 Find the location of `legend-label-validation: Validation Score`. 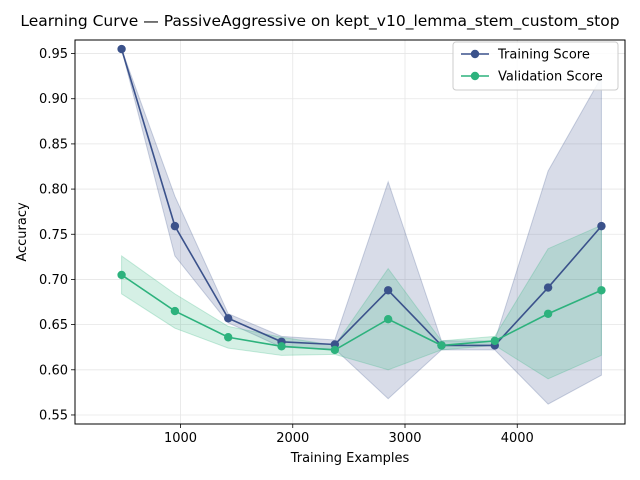

legend-label-validation: Validation Score is located at coordinates (550, 77).